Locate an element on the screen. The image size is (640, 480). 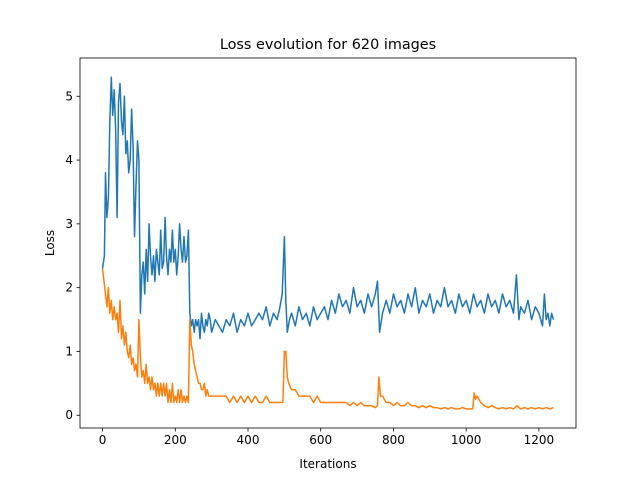
x-tick-label: 200 is located at coordinates (175, 440).